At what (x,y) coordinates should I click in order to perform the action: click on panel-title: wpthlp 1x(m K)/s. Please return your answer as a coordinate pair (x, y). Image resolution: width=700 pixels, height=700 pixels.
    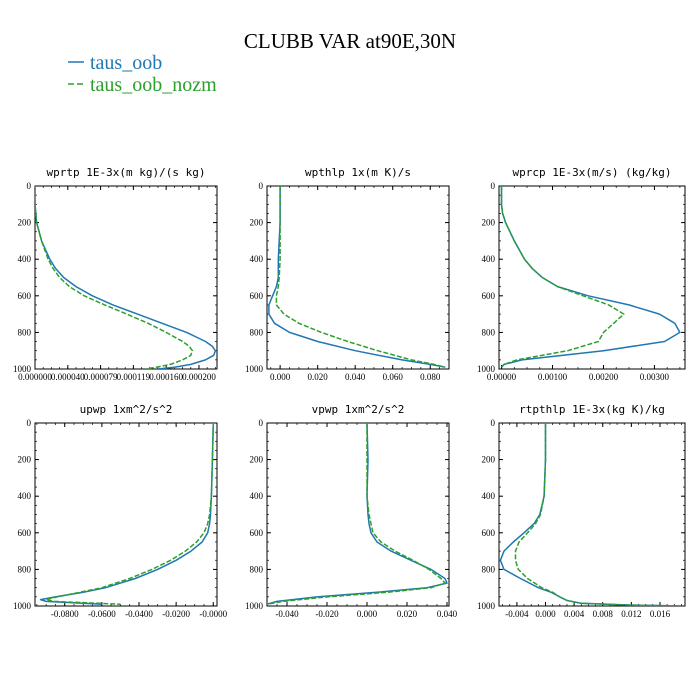
    Looking at the image, I should click on (358, 172).